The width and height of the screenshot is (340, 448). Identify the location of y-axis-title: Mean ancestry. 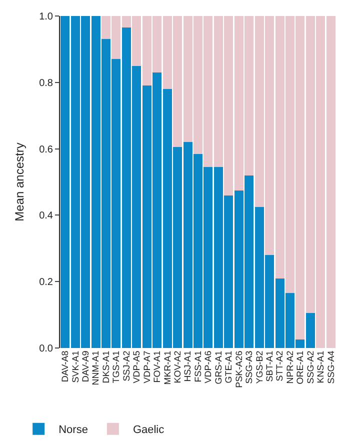
(19, 182).